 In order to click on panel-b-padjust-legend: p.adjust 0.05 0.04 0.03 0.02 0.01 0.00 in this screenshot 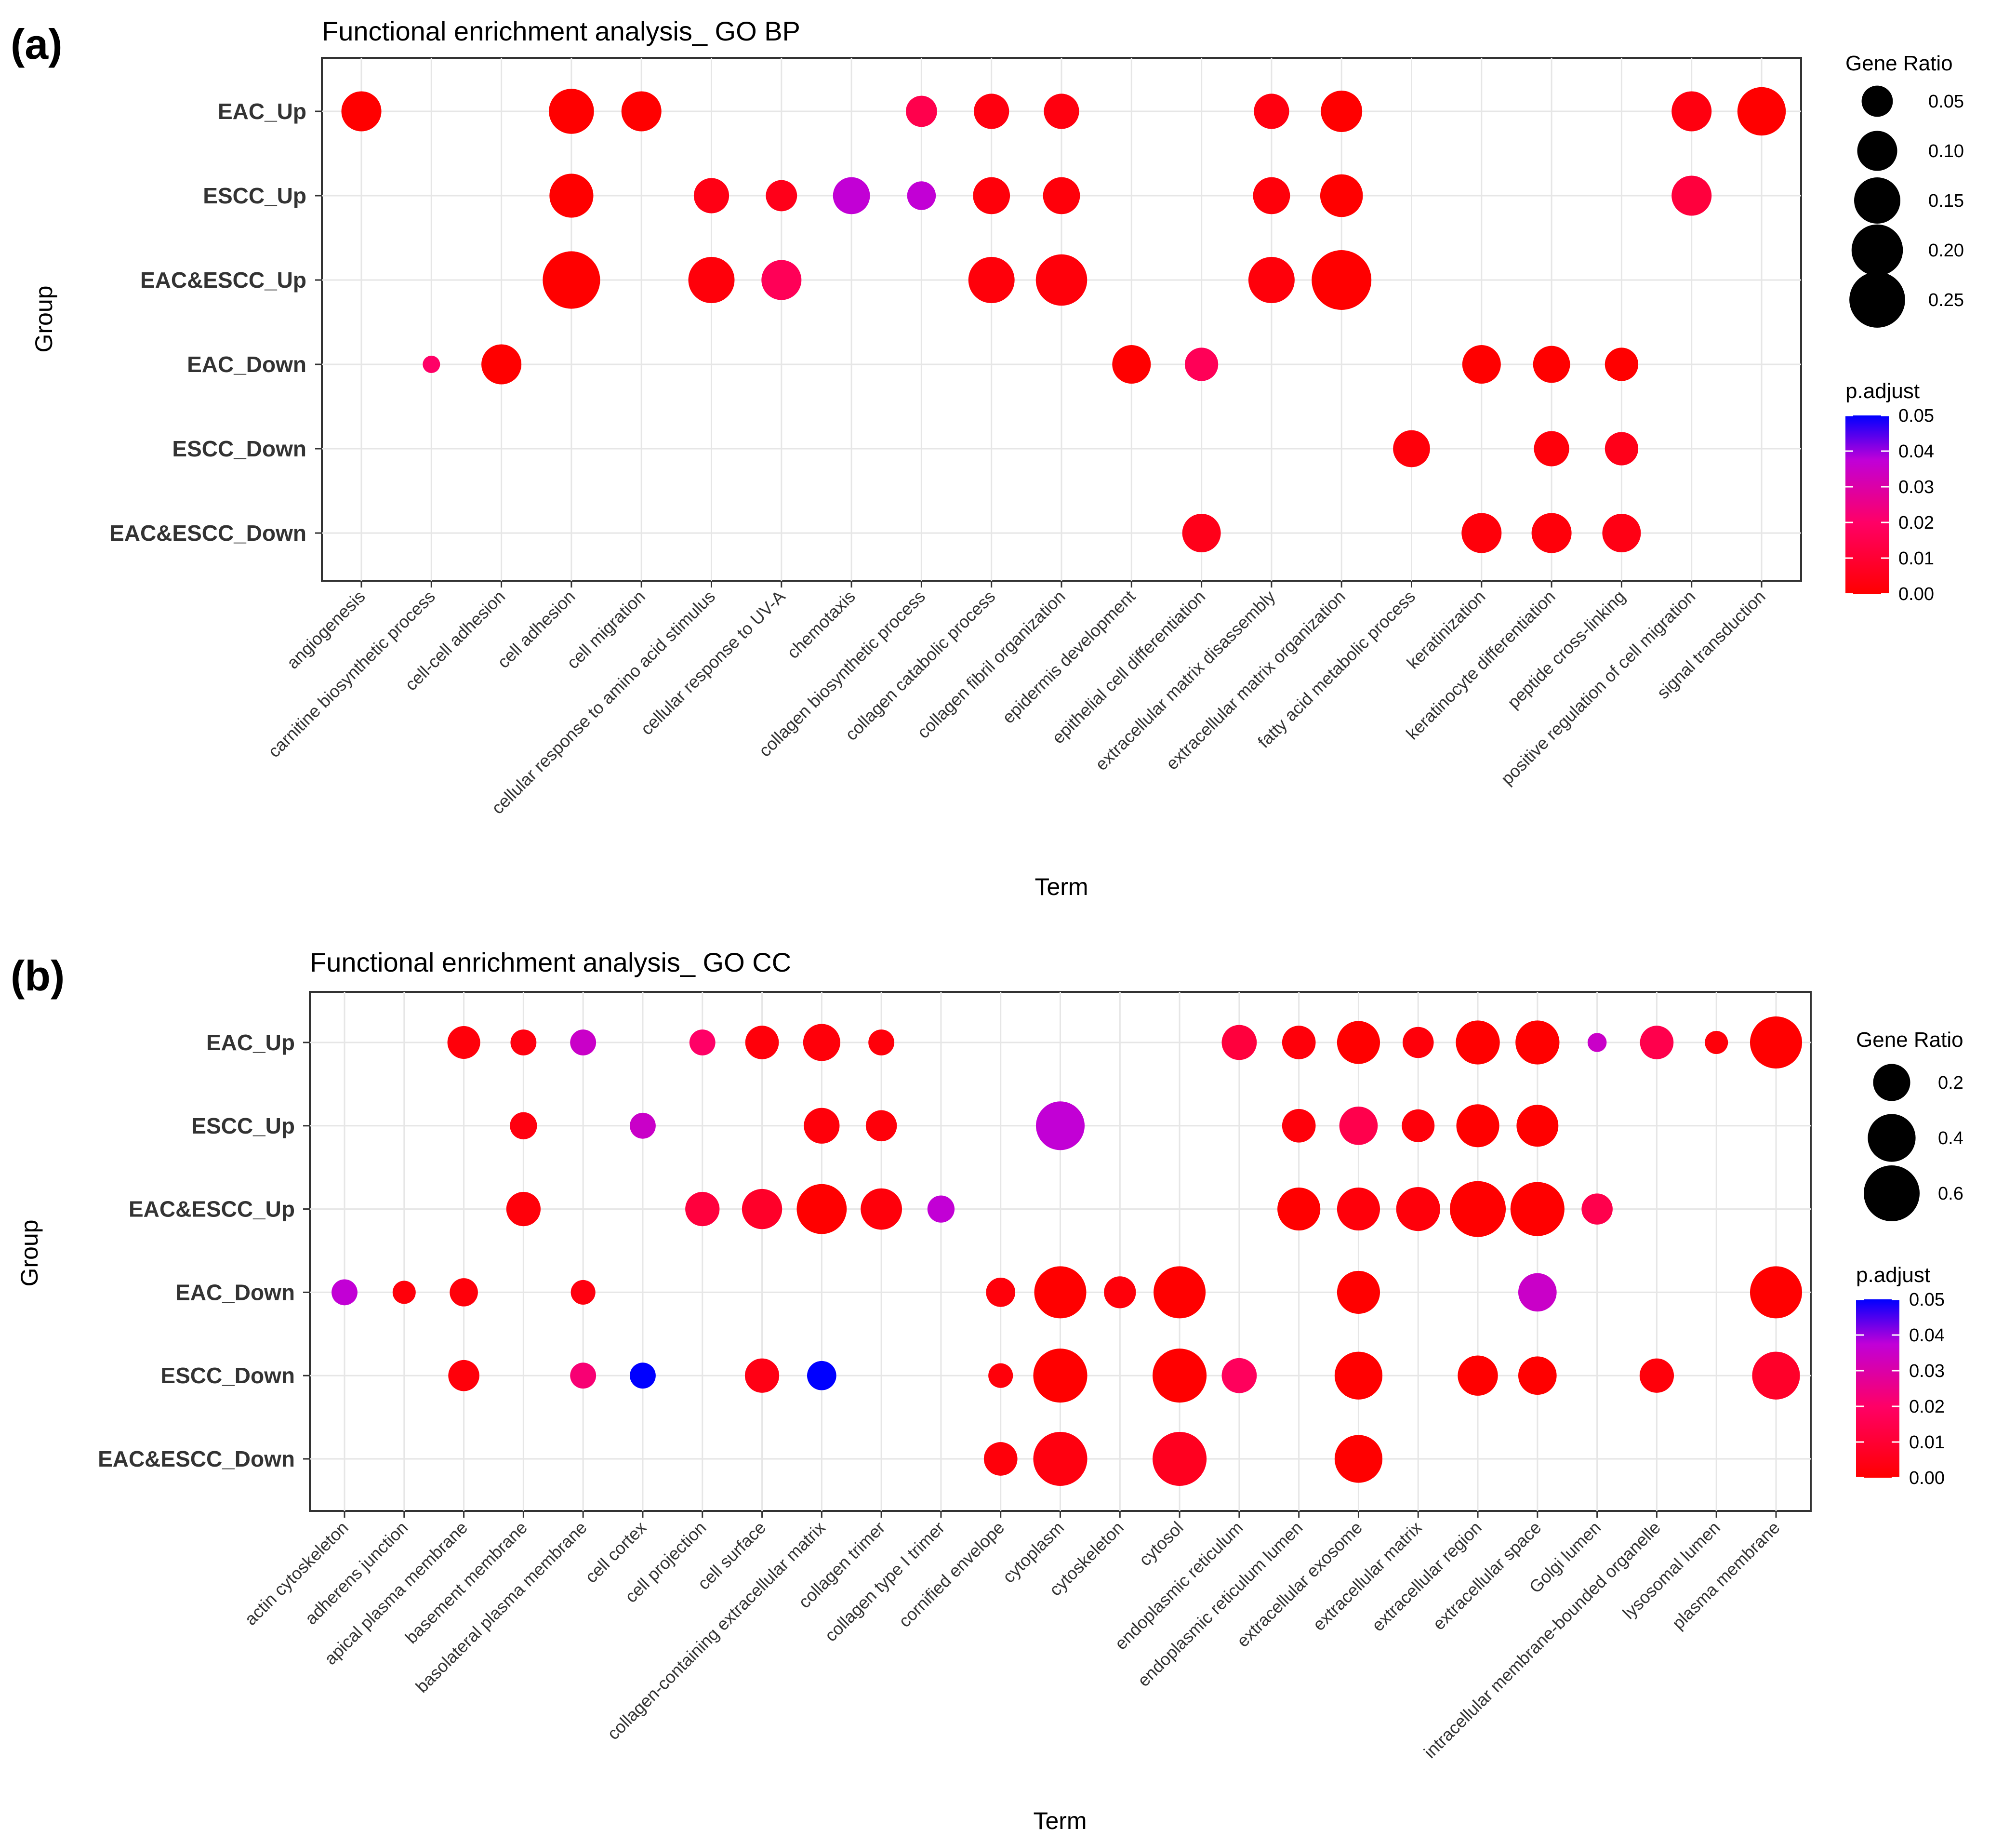, I will do `click(1901, 1375)`.